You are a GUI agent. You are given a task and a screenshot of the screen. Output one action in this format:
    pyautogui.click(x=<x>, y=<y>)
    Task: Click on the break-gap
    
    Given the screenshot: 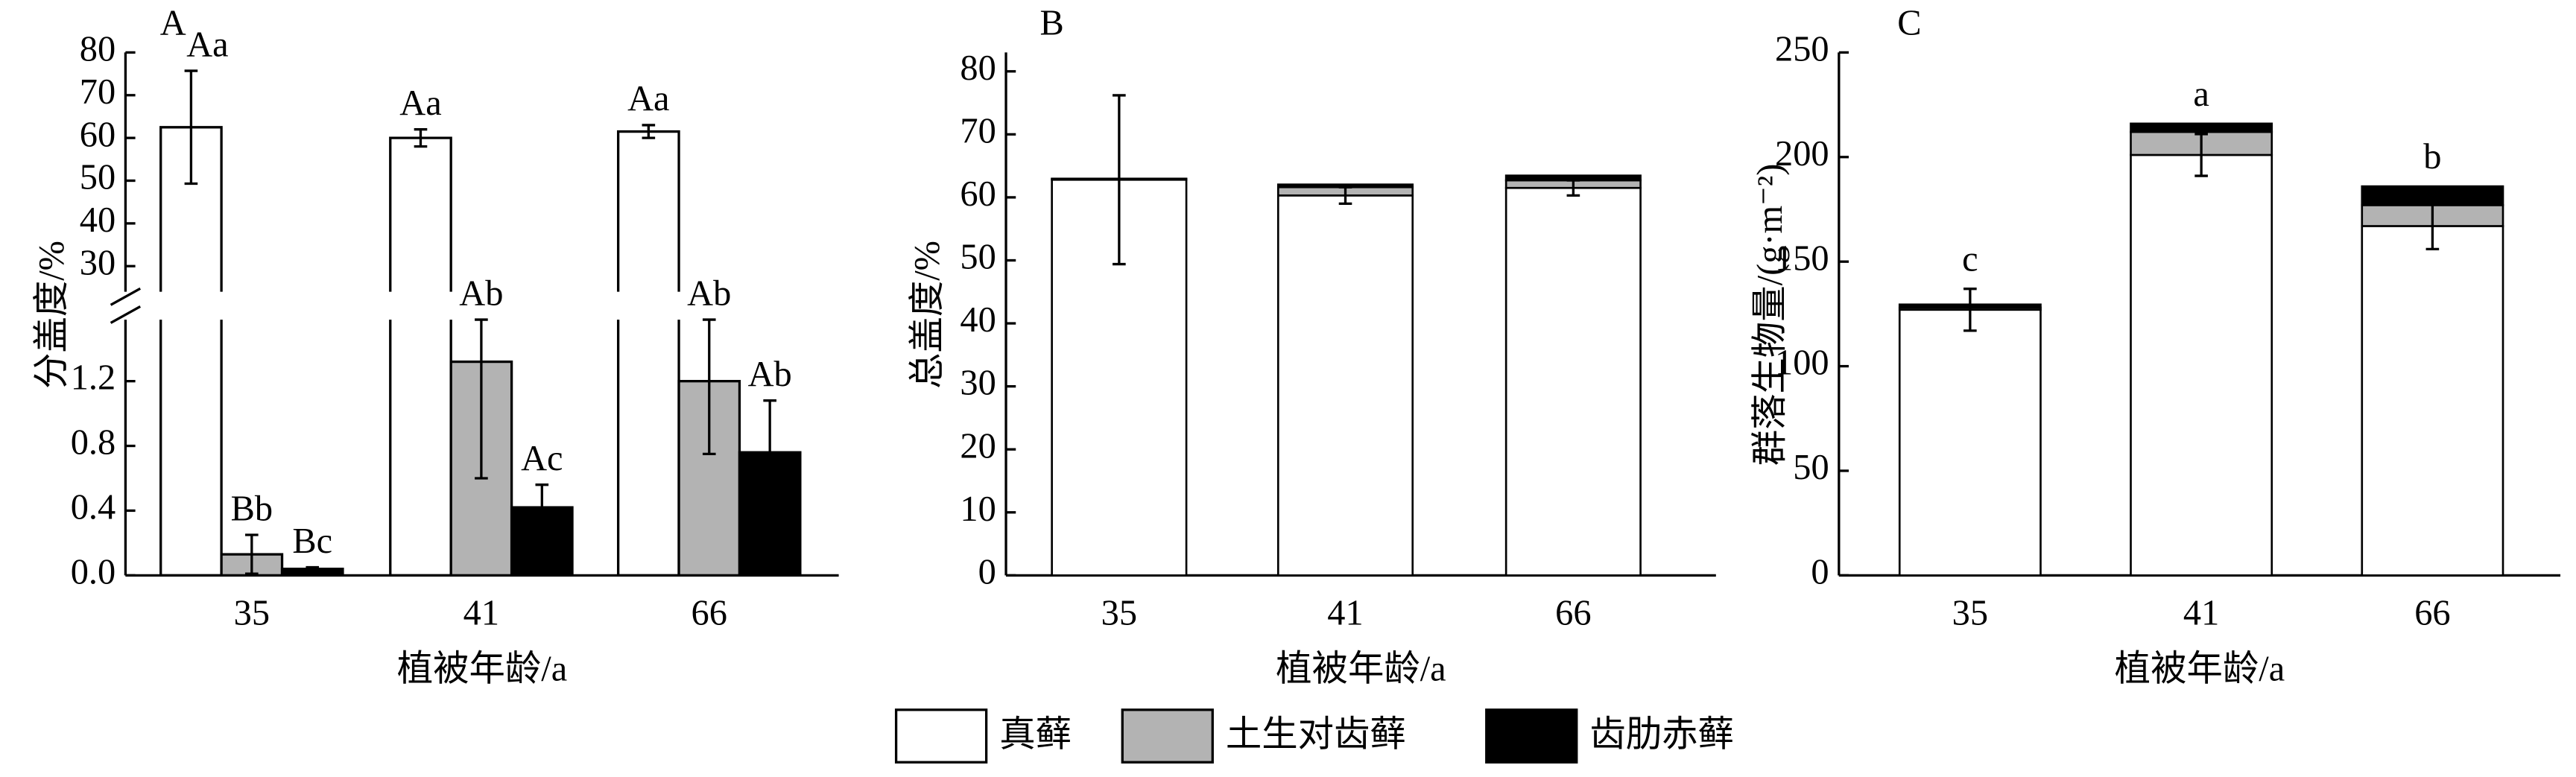 What is the action you would take?
    pyautogui.click(x=125, y=306)
    